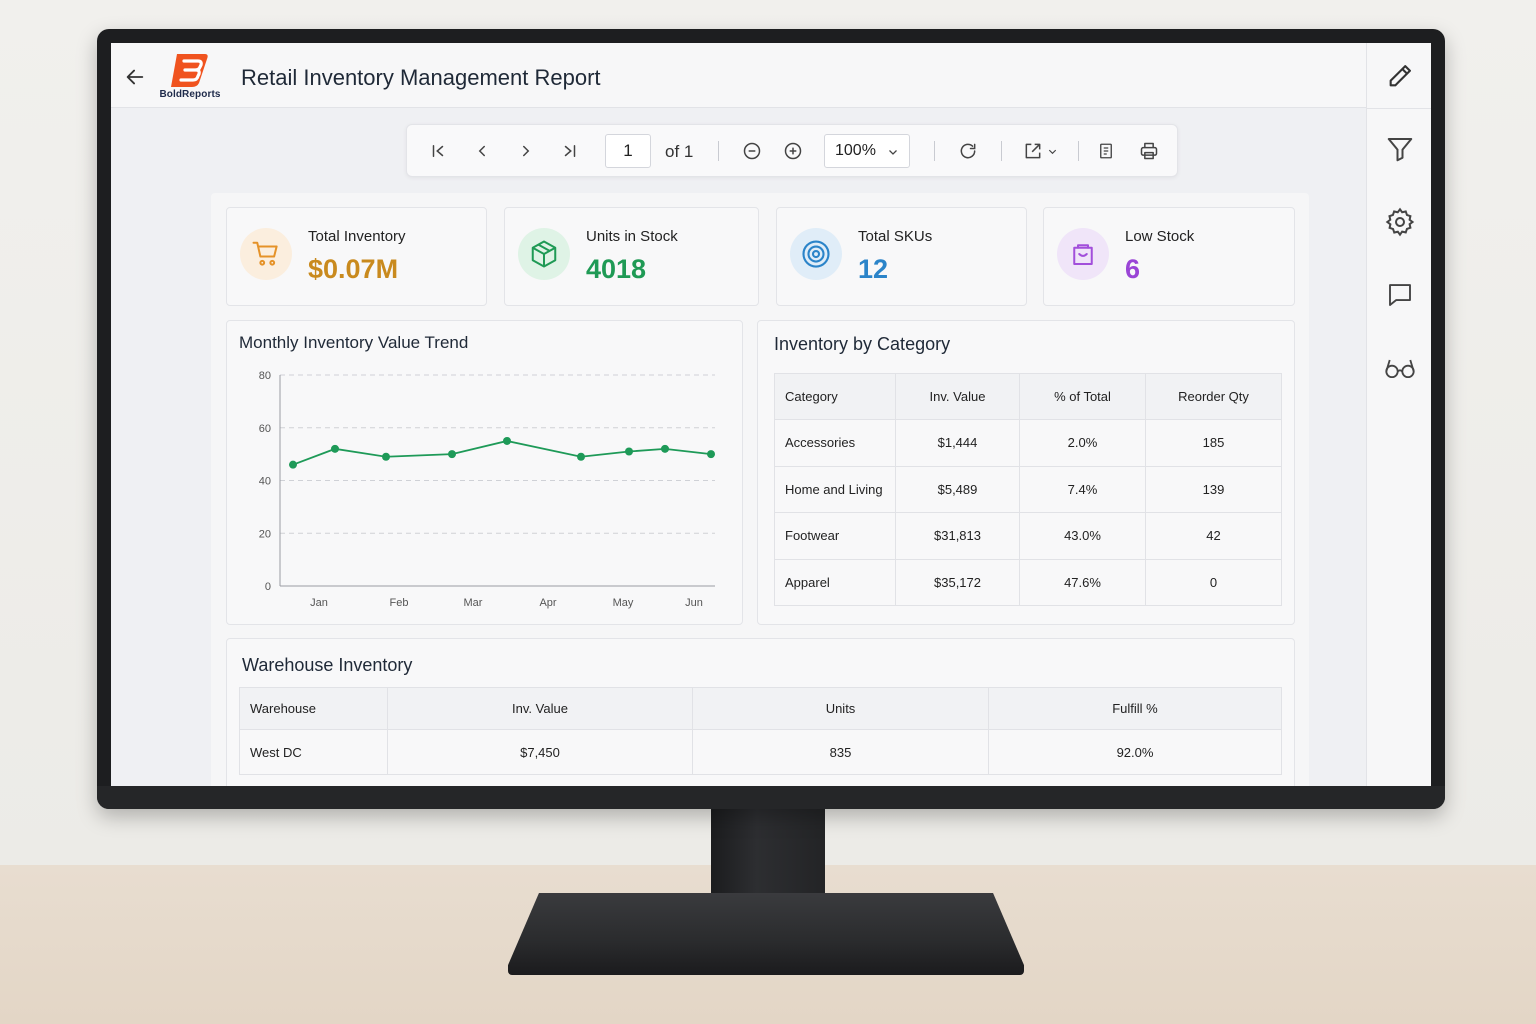  What do you see at coordinates (190, 94) in the screenshot?
I see `logo-text: BoldReports` at bounding box center [190, 94].